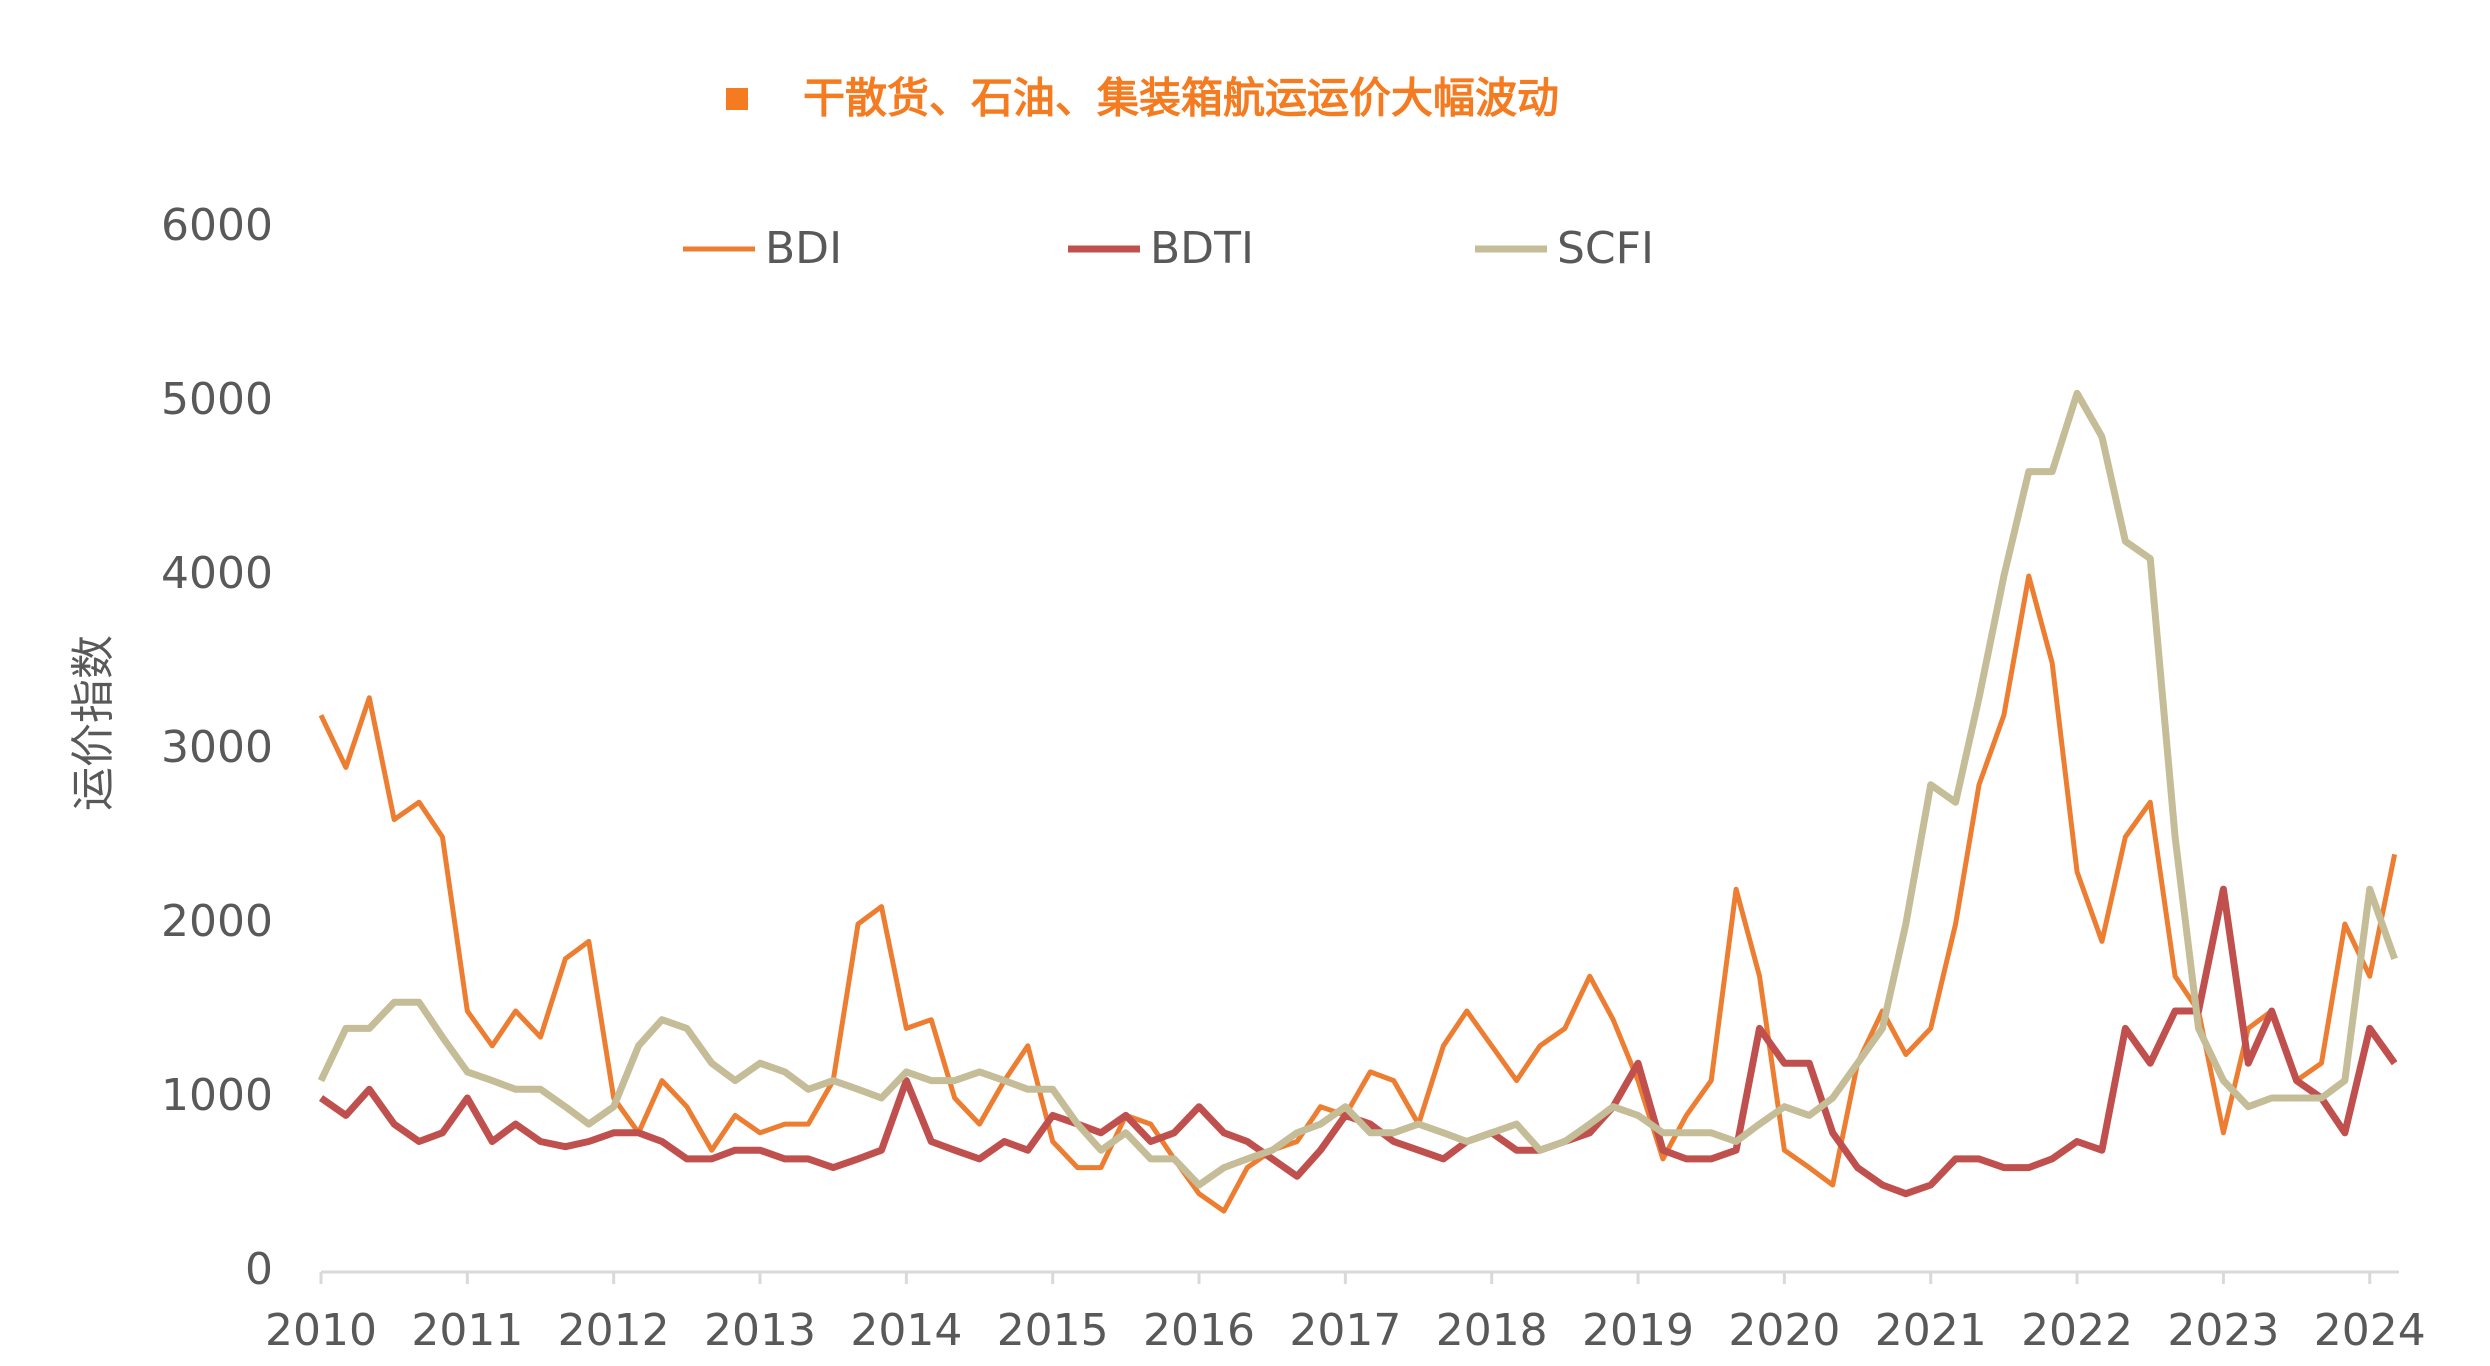  Describe the element at coordinates (217, 225) in the screenshot. I see `y-tick-label: 6000` at that location.